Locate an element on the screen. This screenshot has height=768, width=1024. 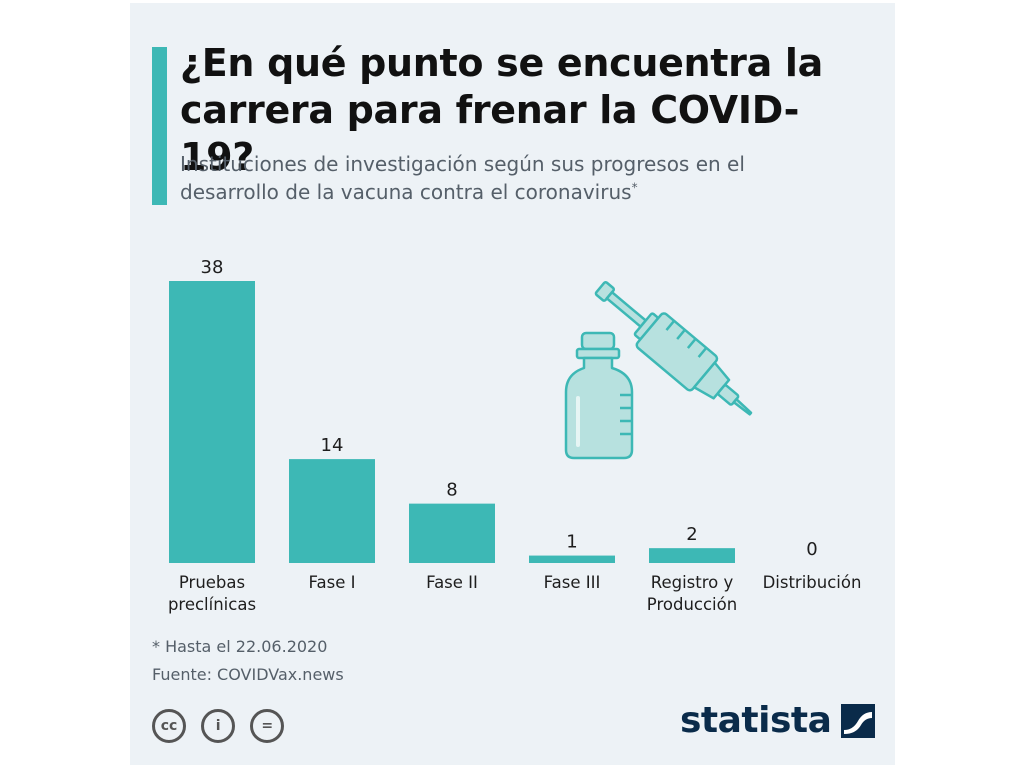
attribution-icon: i is located at coordinates (218, 726).